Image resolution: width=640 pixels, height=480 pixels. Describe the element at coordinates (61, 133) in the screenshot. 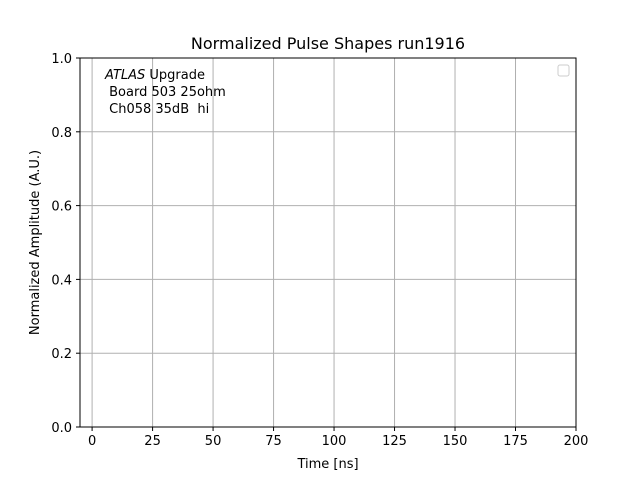

I see `y-tick-label: 0.8` at that location.